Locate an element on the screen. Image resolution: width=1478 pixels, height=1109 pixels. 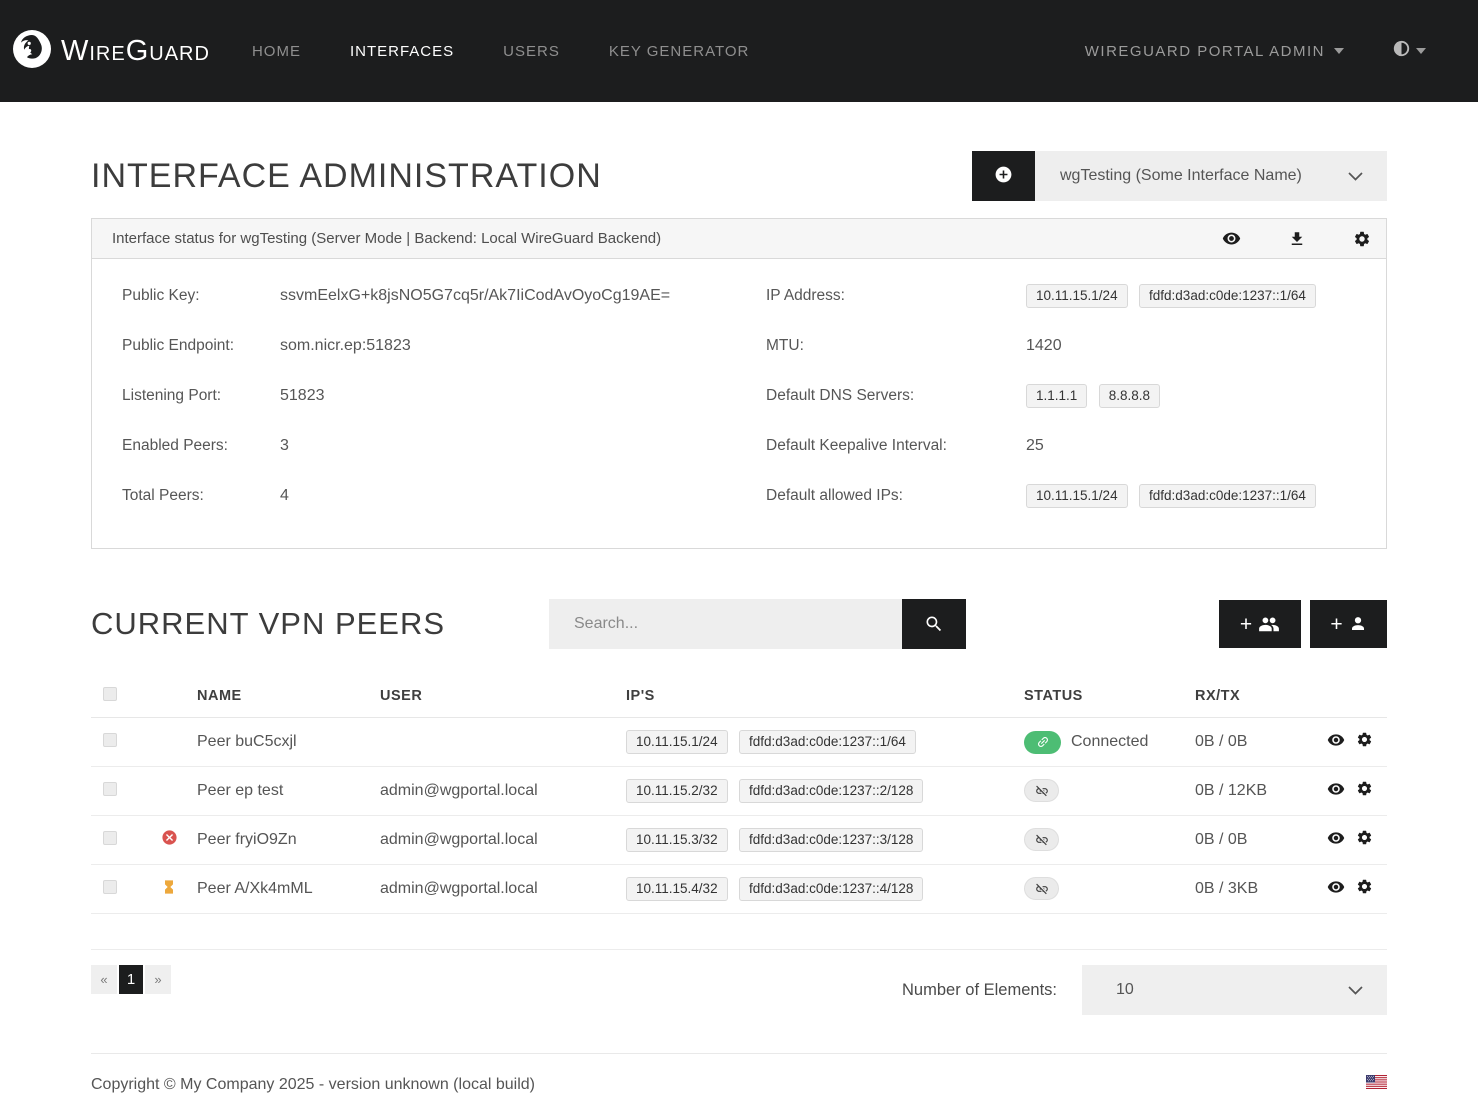
pagination: « 1 » is located at coordinates (131, 979).